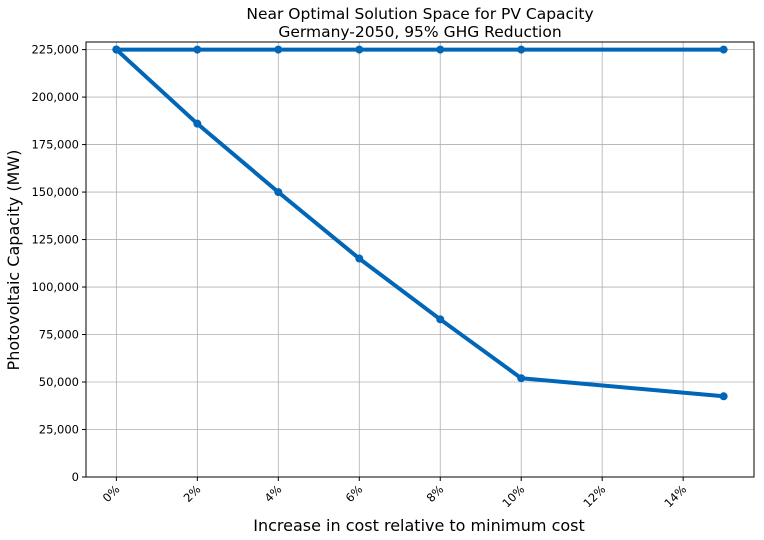  Describe the element at coordinates (55, 287) in the screenshot. I see `y-tick-label: 100,000` at that location.